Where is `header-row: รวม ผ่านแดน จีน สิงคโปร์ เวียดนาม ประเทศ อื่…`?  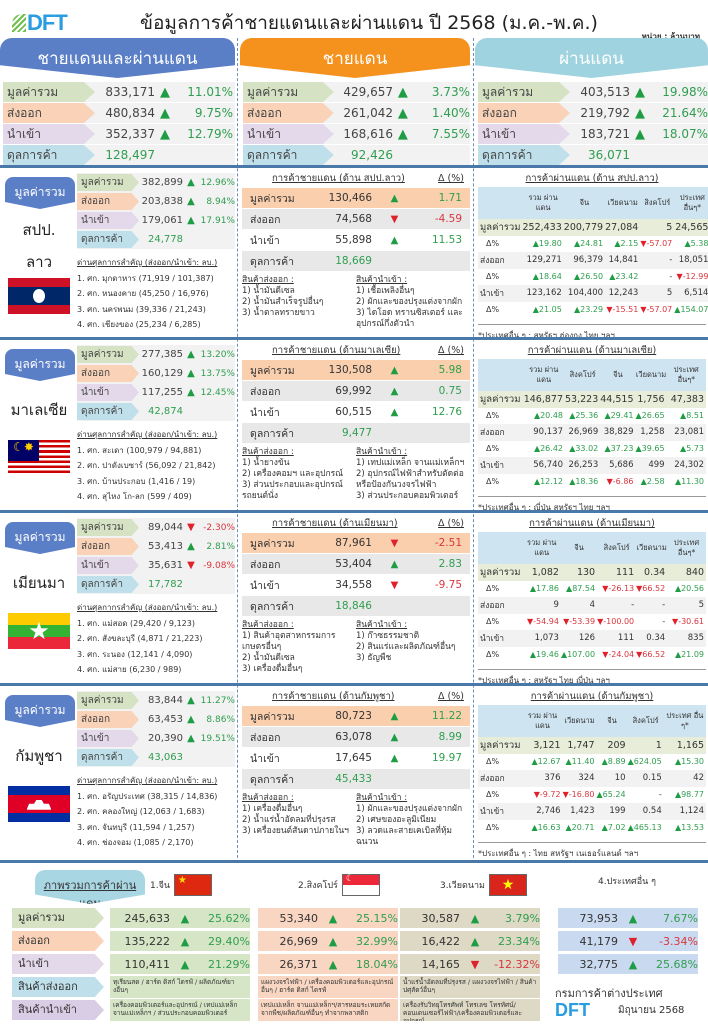
header-row: รวม ผ่านแดน จีน สิงคโปร์ เวียดนาม ประเทศ อื่… is located at coordinates (592, 548).